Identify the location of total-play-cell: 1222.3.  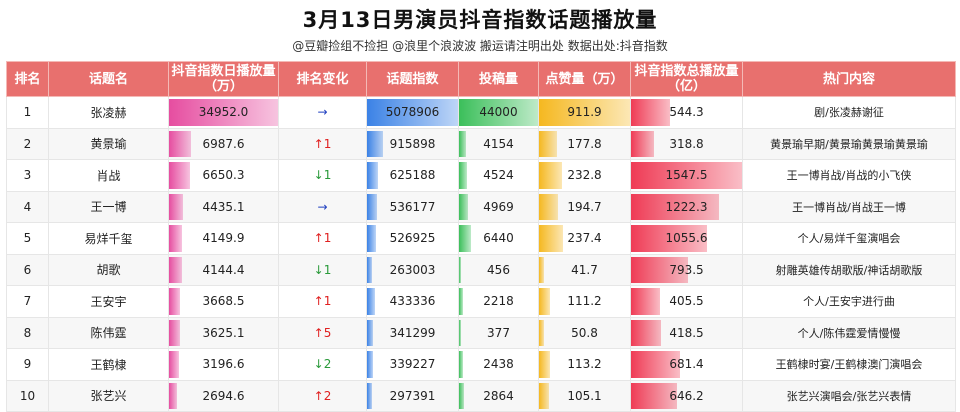
(686, 206).